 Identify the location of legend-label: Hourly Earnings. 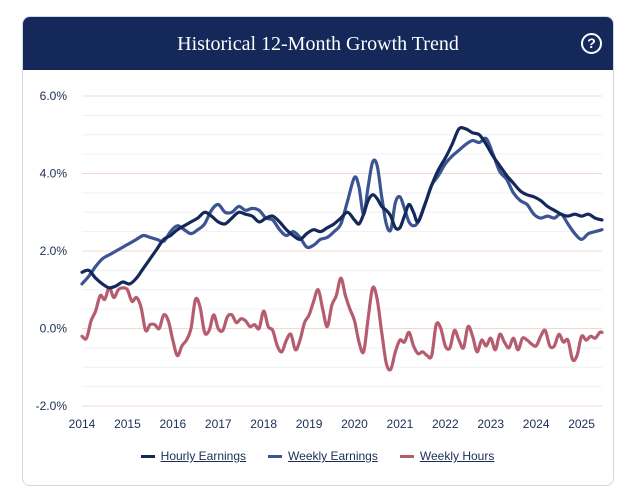
(203, 456).